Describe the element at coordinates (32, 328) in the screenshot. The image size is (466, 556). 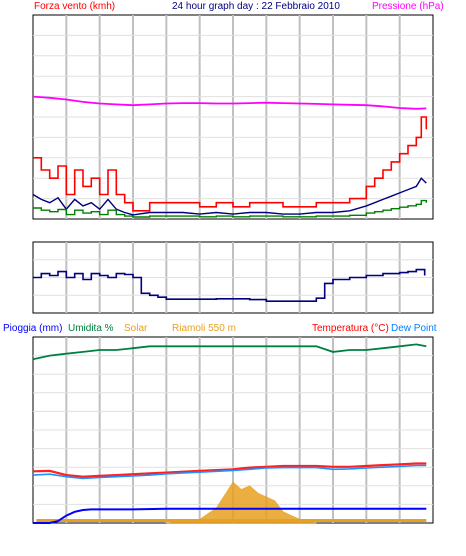
I see `weather-legend-rain: Pioggia (mm)` at that location.